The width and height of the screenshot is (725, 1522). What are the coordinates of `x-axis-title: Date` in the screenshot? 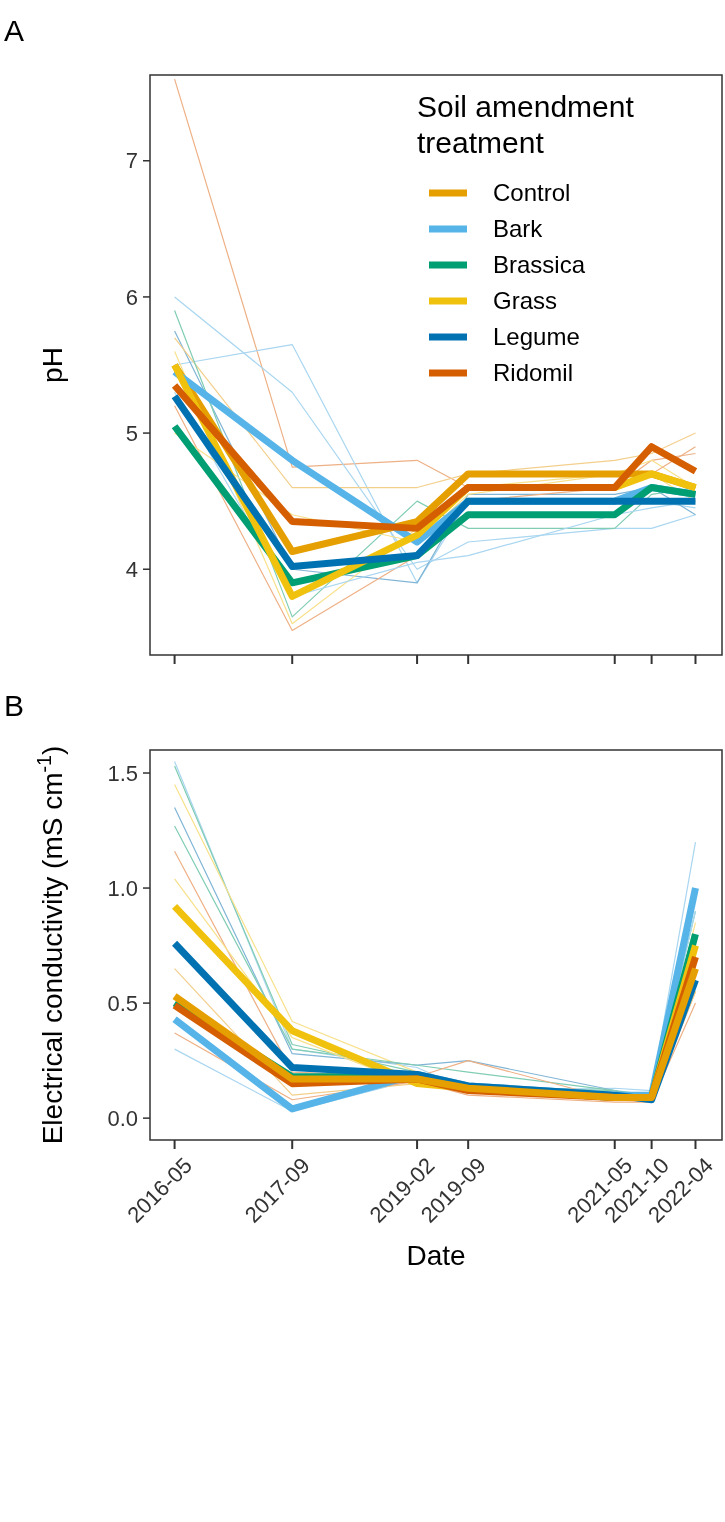 It's located at (436, 1255).